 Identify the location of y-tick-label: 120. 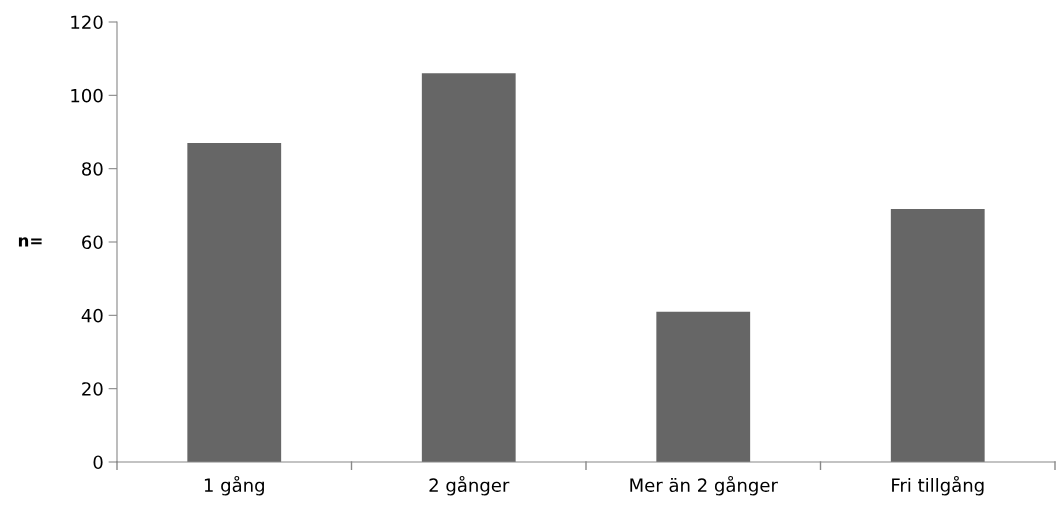
(87, 22).